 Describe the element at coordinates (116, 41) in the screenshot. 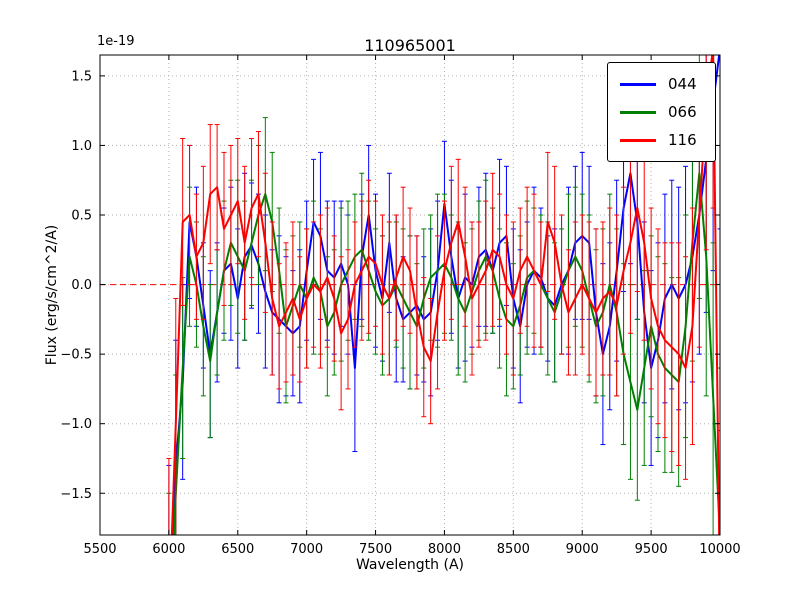

I see `y-axis-offset-label: 1e-19` at that location.